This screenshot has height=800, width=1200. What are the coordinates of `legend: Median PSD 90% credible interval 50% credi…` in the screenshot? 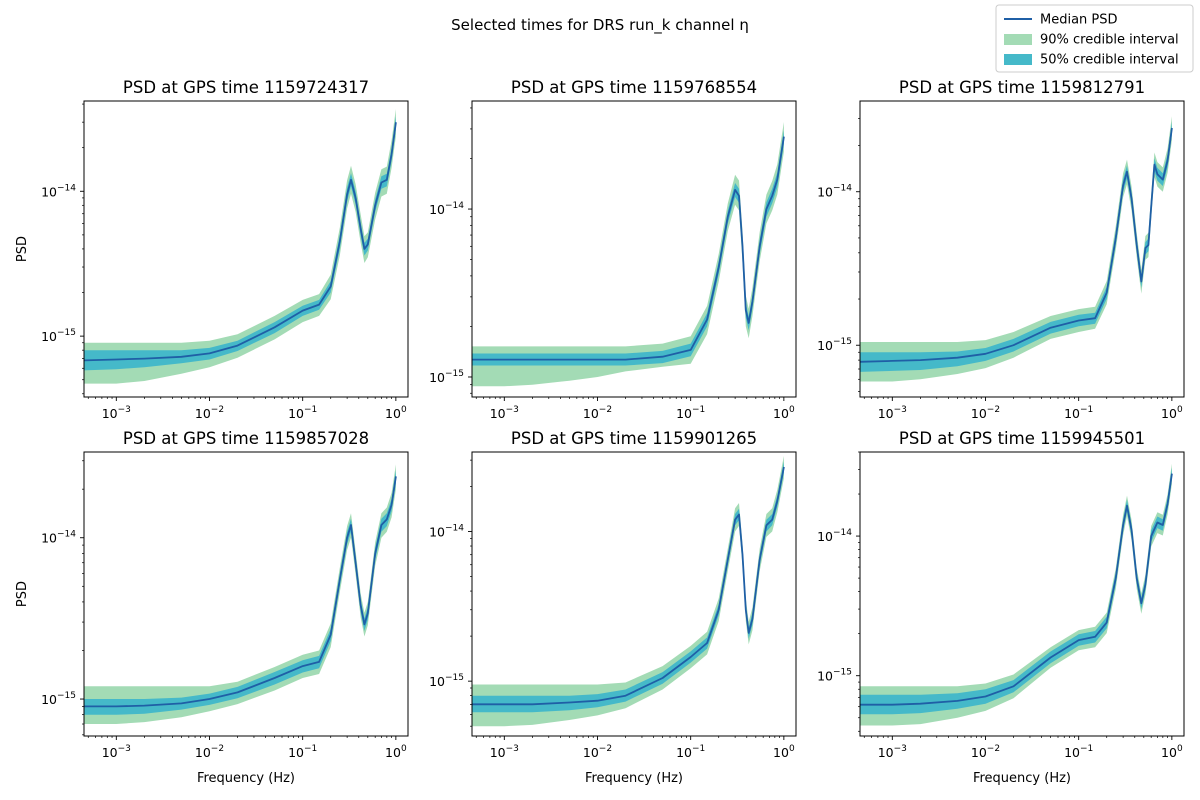 It's located at (1094, 38).